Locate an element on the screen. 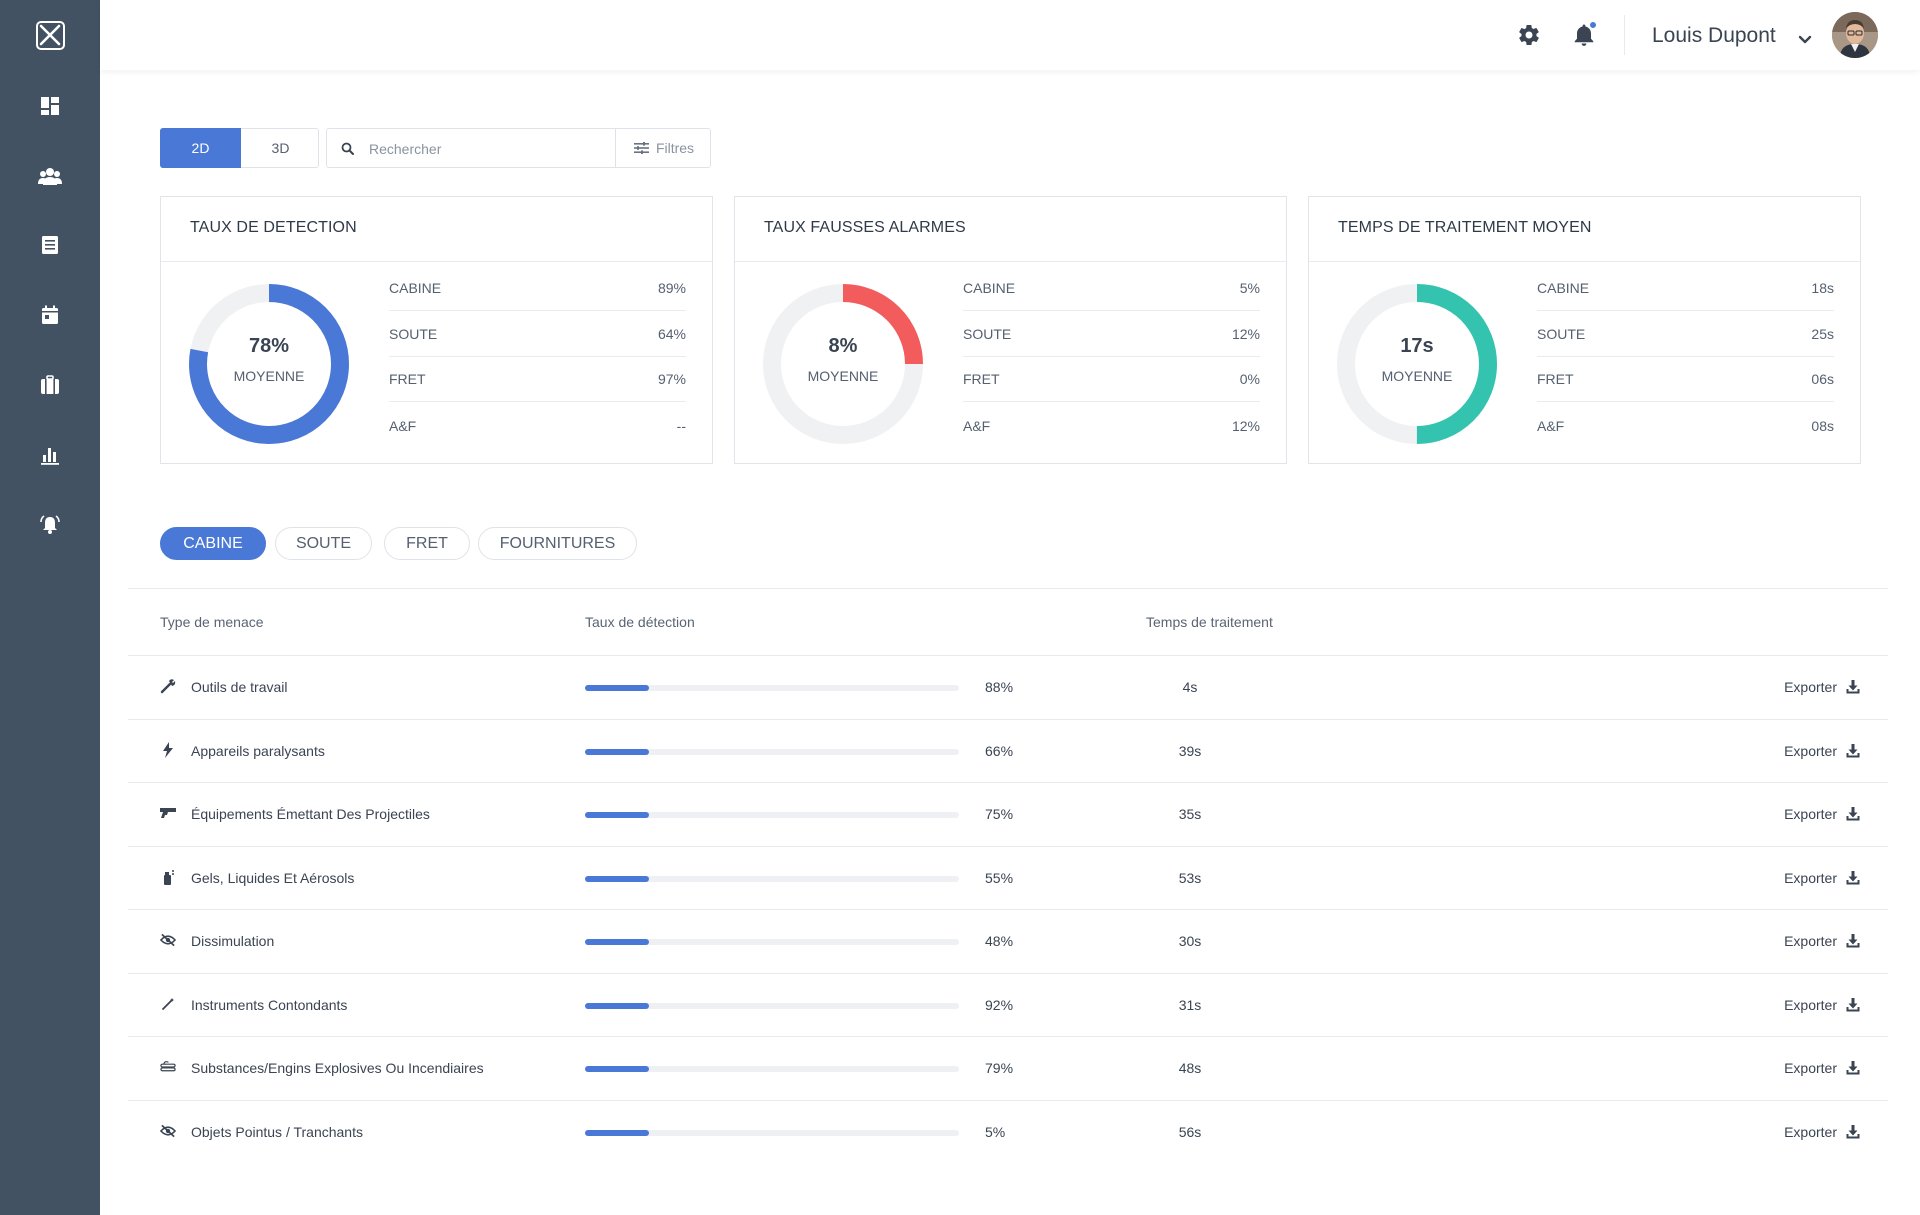 This screenshot has height=1215, width=1920. view-3d-button: 3D is located at coordinates (280, 148).